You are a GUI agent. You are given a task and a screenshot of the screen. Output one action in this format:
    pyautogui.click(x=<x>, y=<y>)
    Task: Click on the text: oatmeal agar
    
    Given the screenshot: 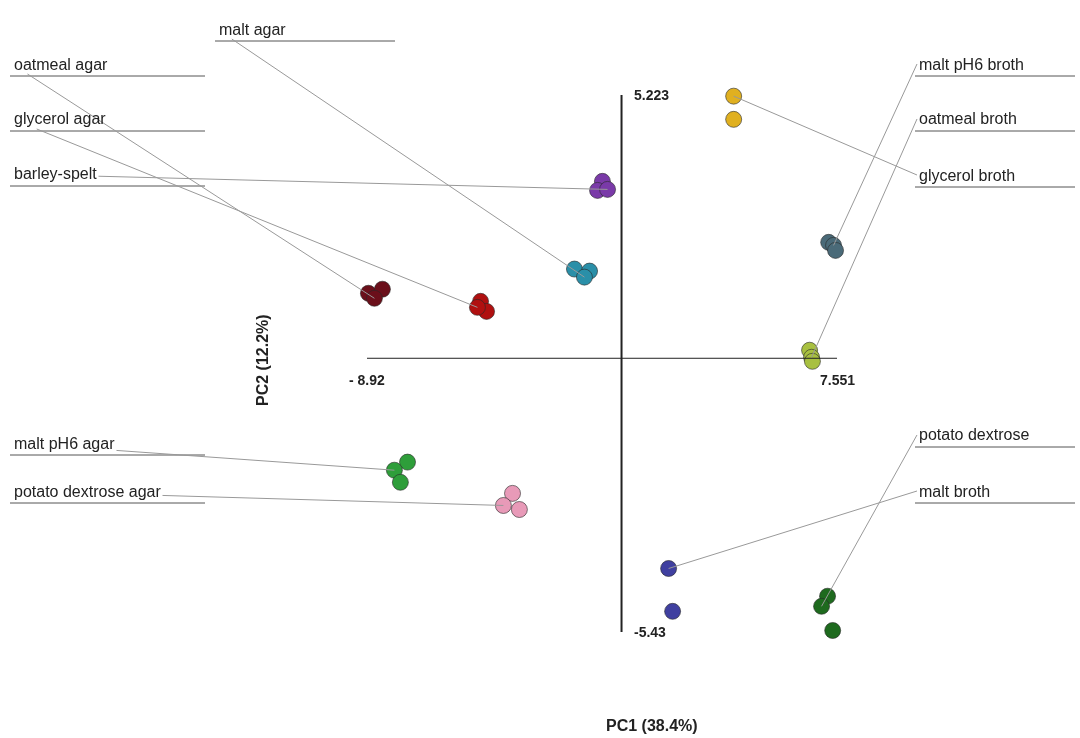 What is the action you would take?
    pyautogui.click(x=61, y=64)
    